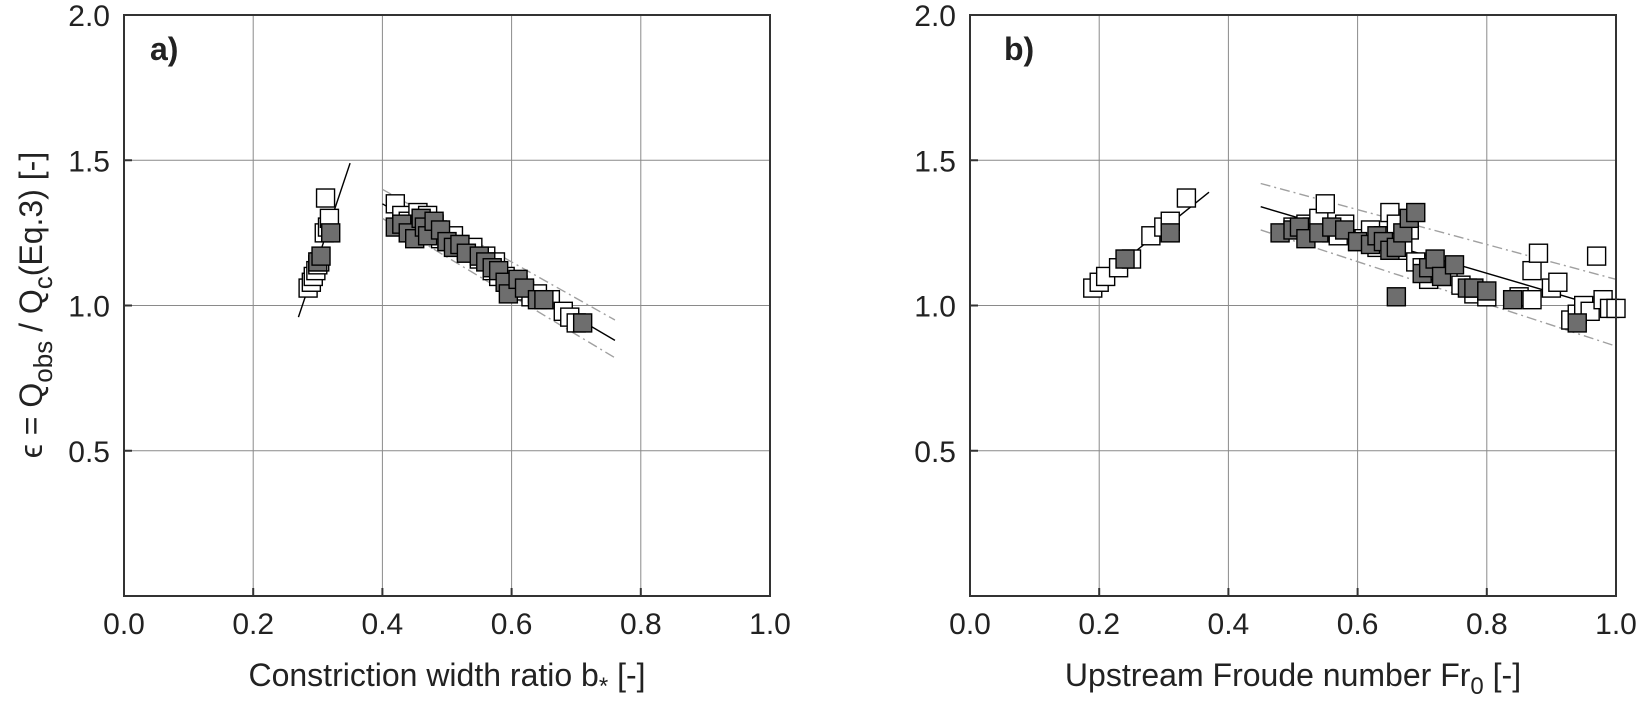  I want to click on y-tick-label-b-0: 0.5, so click(935, 452).